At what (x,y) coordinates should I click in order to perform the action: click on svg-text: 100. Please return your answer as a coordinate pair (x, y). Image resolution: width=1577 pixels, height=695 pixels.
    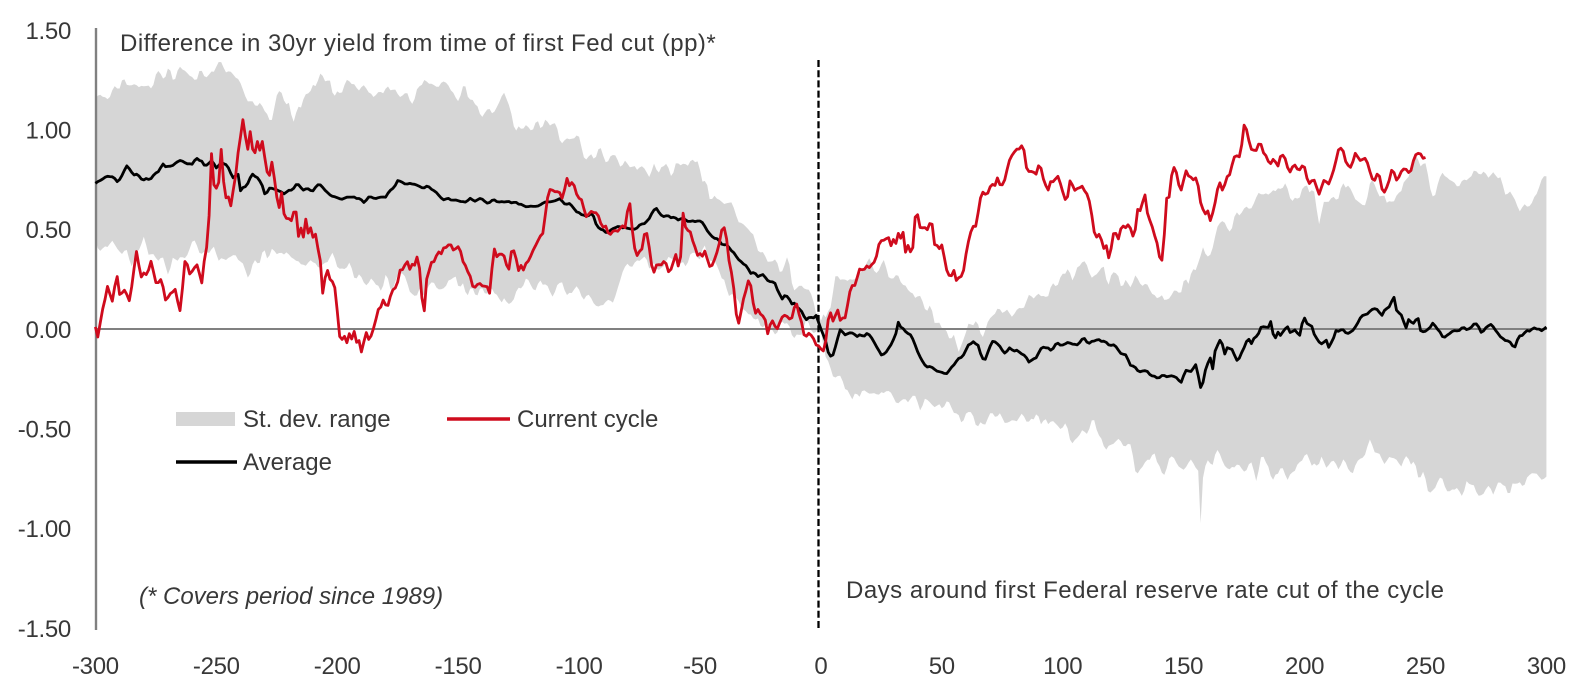
    Looking at the image, I should click on (1062, 666).